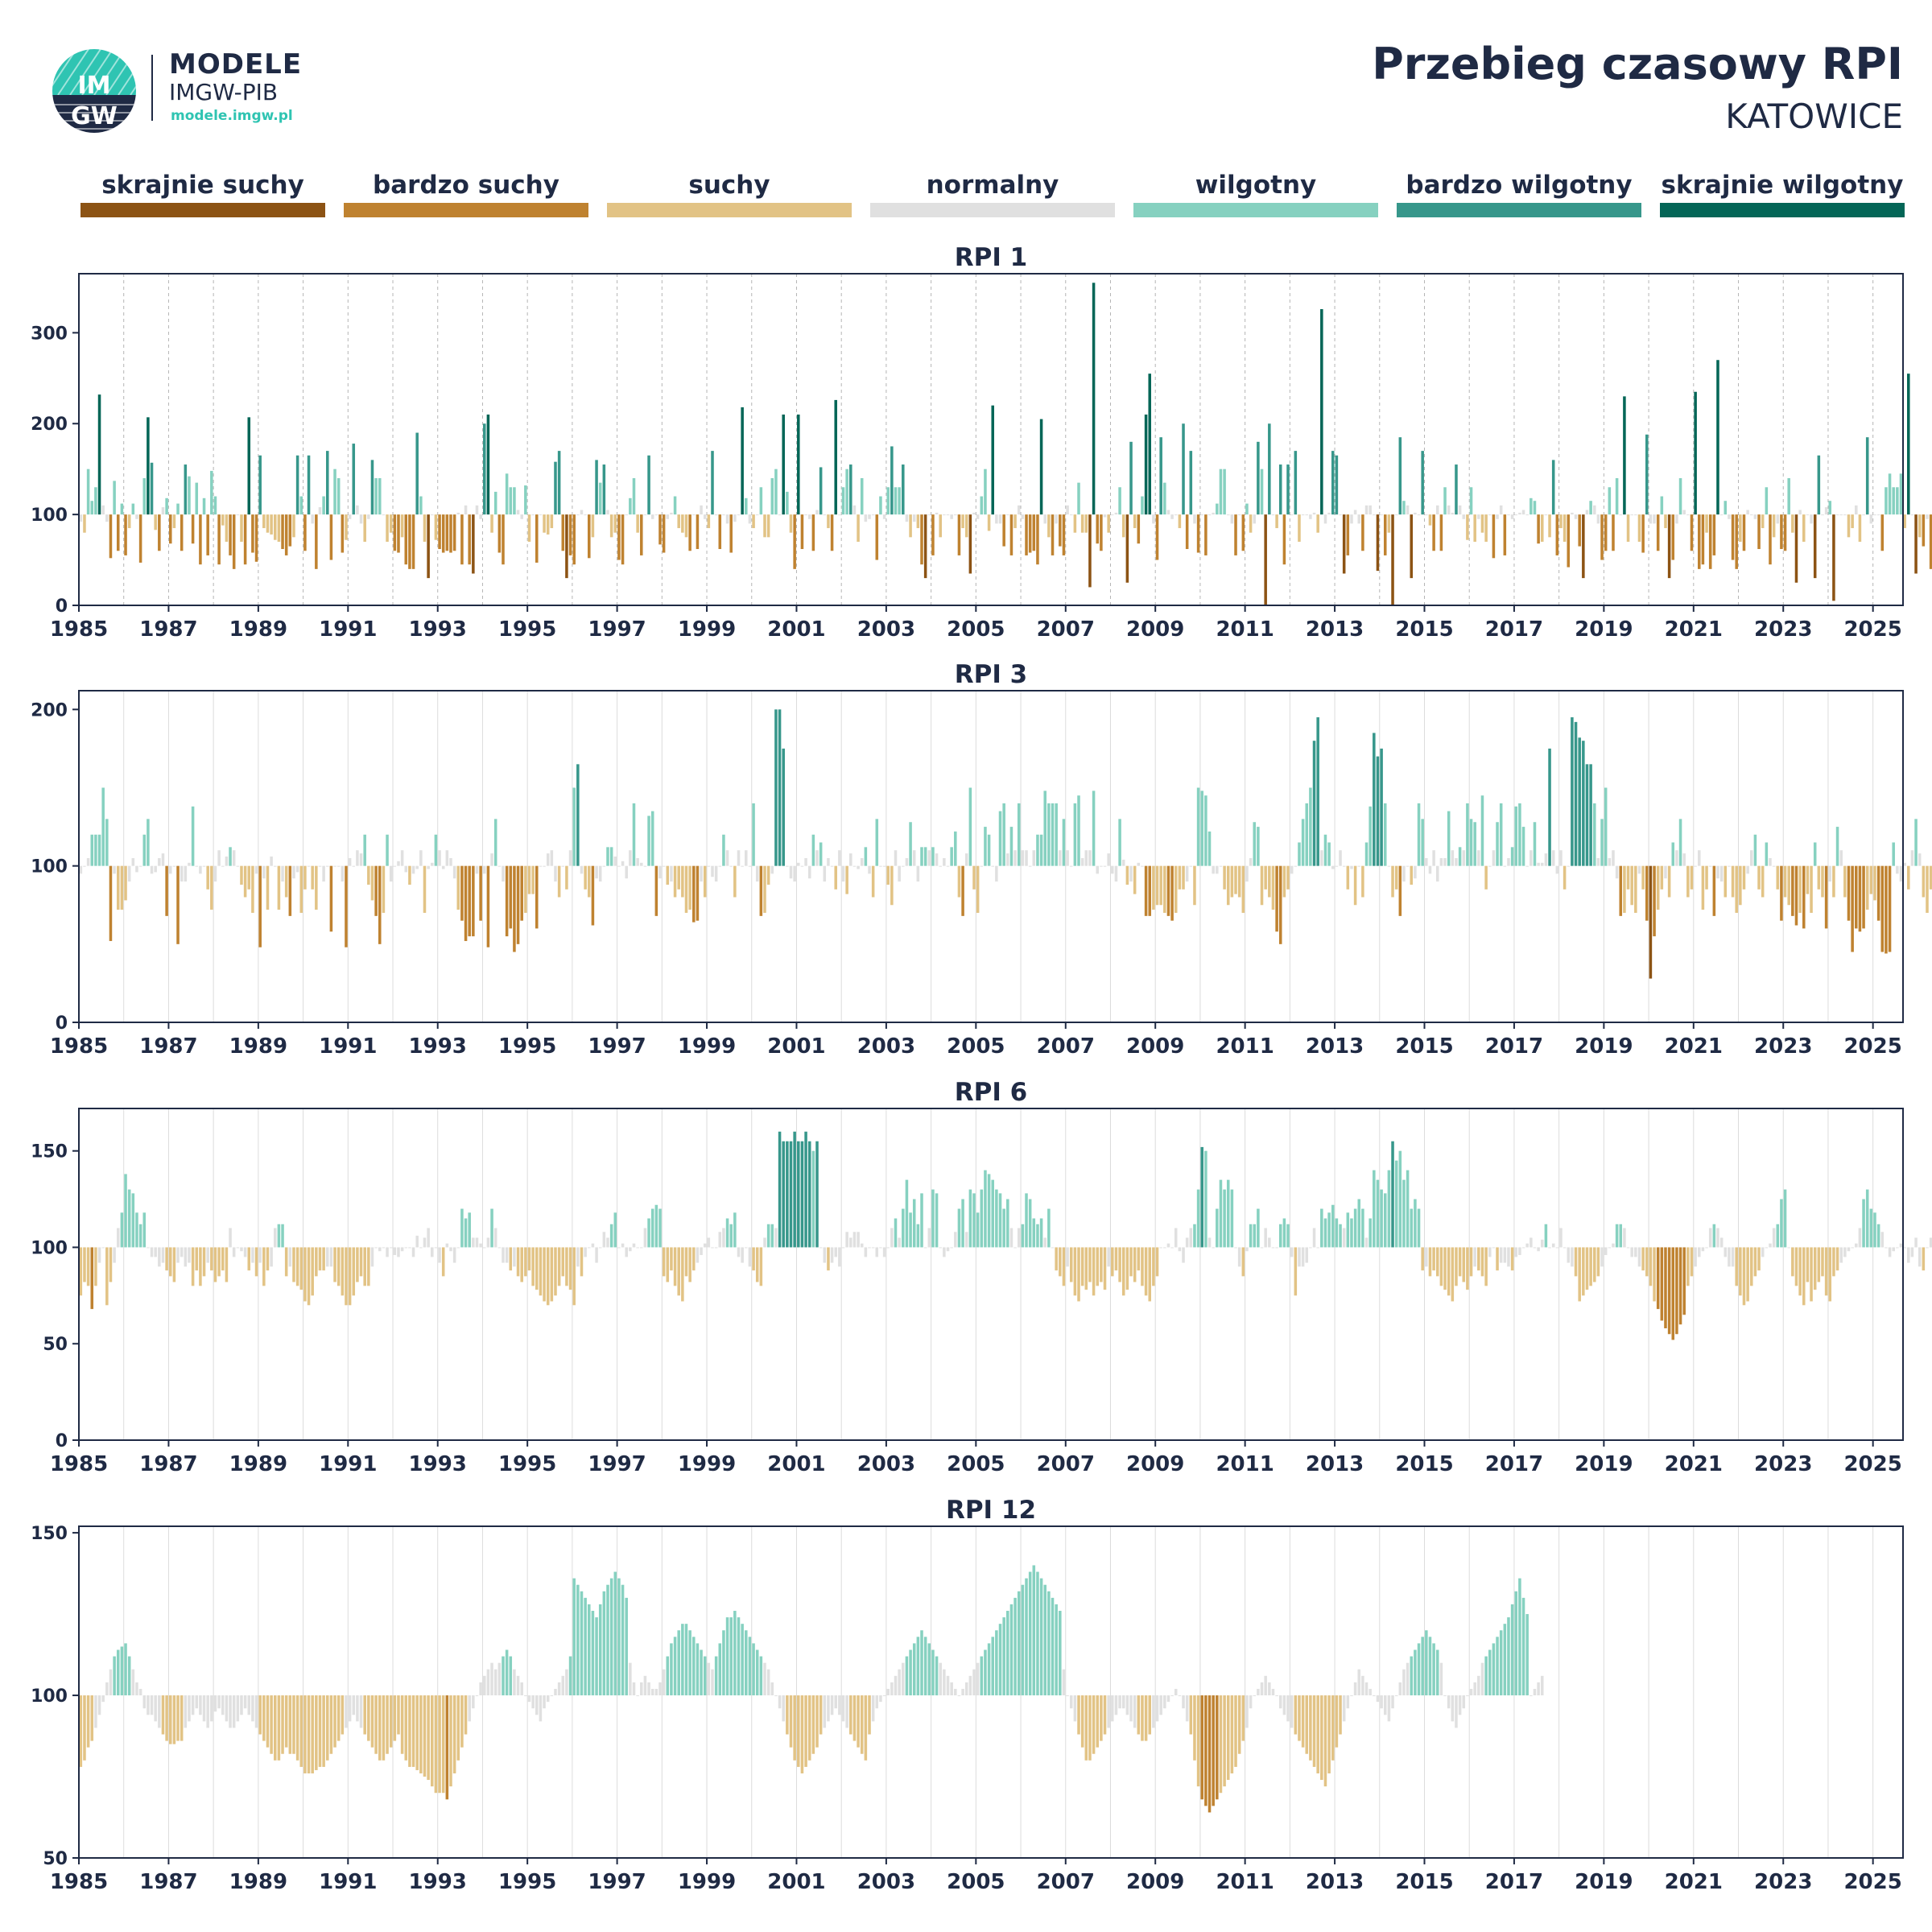  Describe the element at coordinates (236, 64) in the screenshot. I see `brand-name: MODELE` at that location.